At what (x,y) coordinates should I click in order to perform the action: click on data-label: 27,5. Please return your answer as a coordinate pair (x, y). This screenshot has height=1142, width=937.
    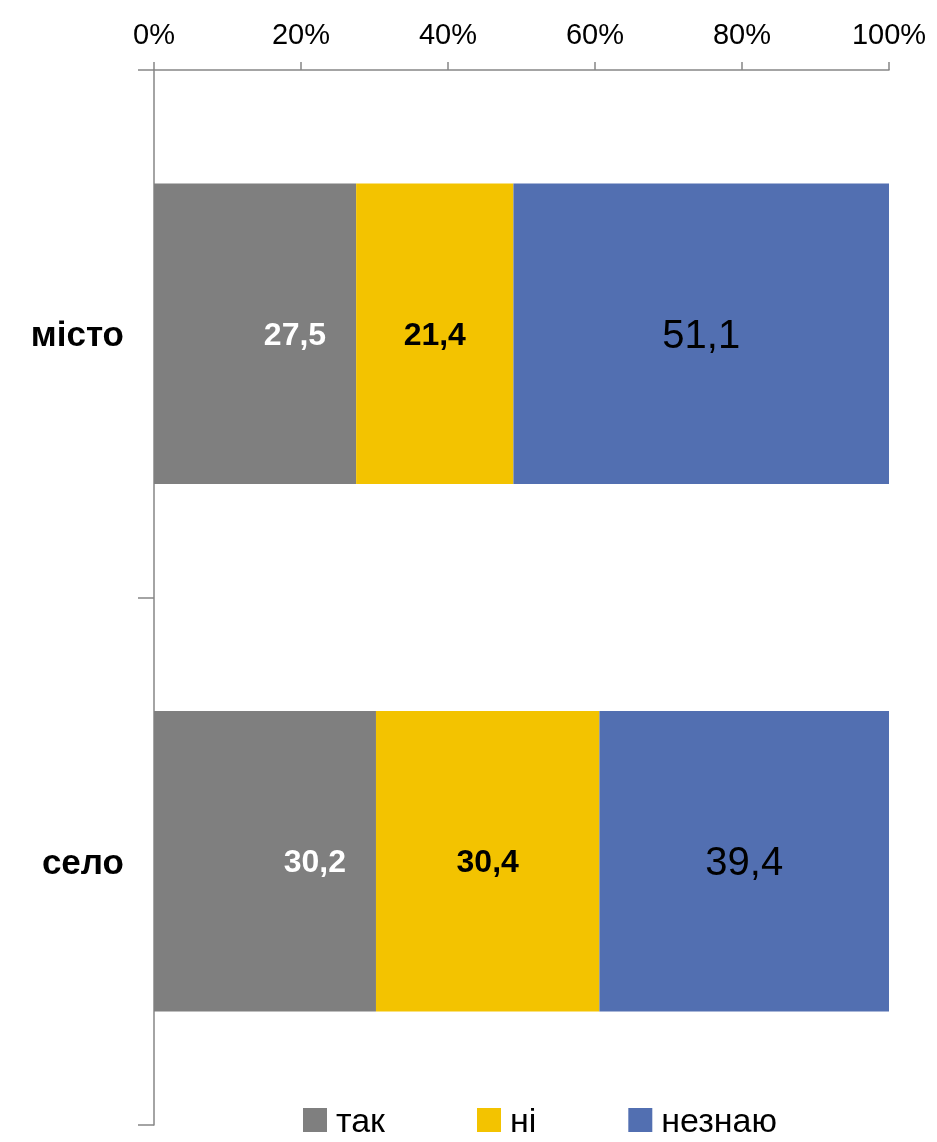
    Looking at the image, I should click on (295, 333).